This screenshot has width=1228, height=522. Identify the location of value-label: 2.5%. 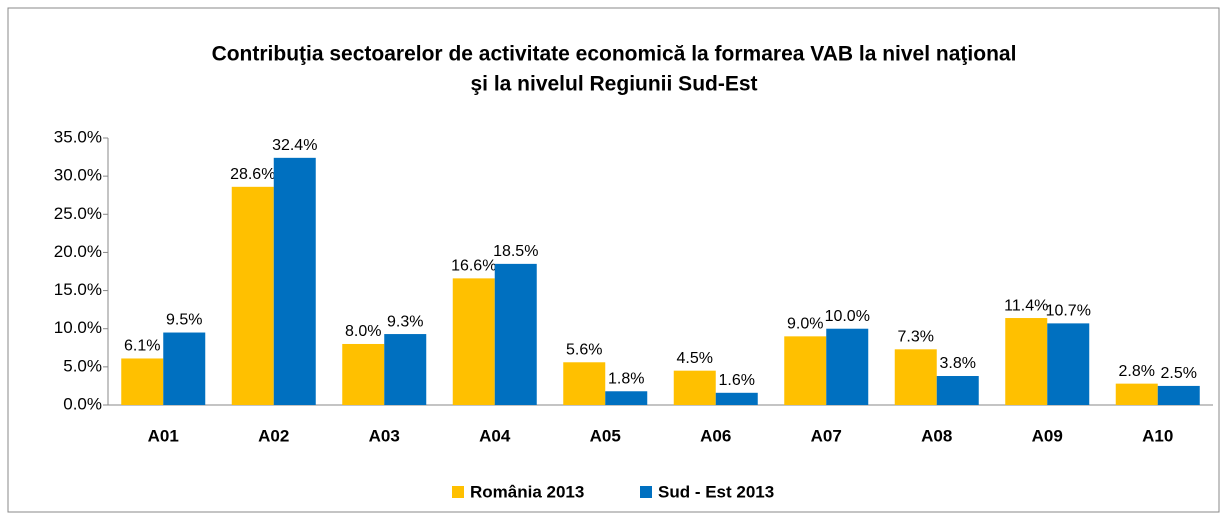
(1179, 373).